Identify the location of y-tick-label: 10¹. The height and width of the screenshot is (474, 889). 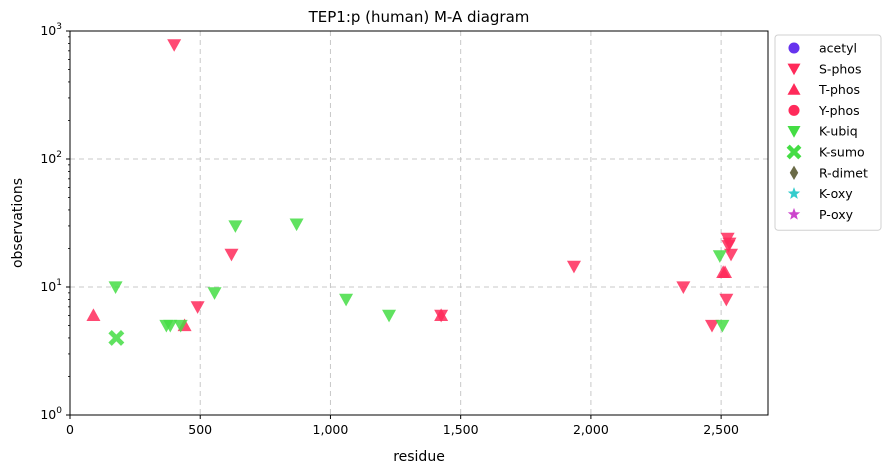
(51, 286).